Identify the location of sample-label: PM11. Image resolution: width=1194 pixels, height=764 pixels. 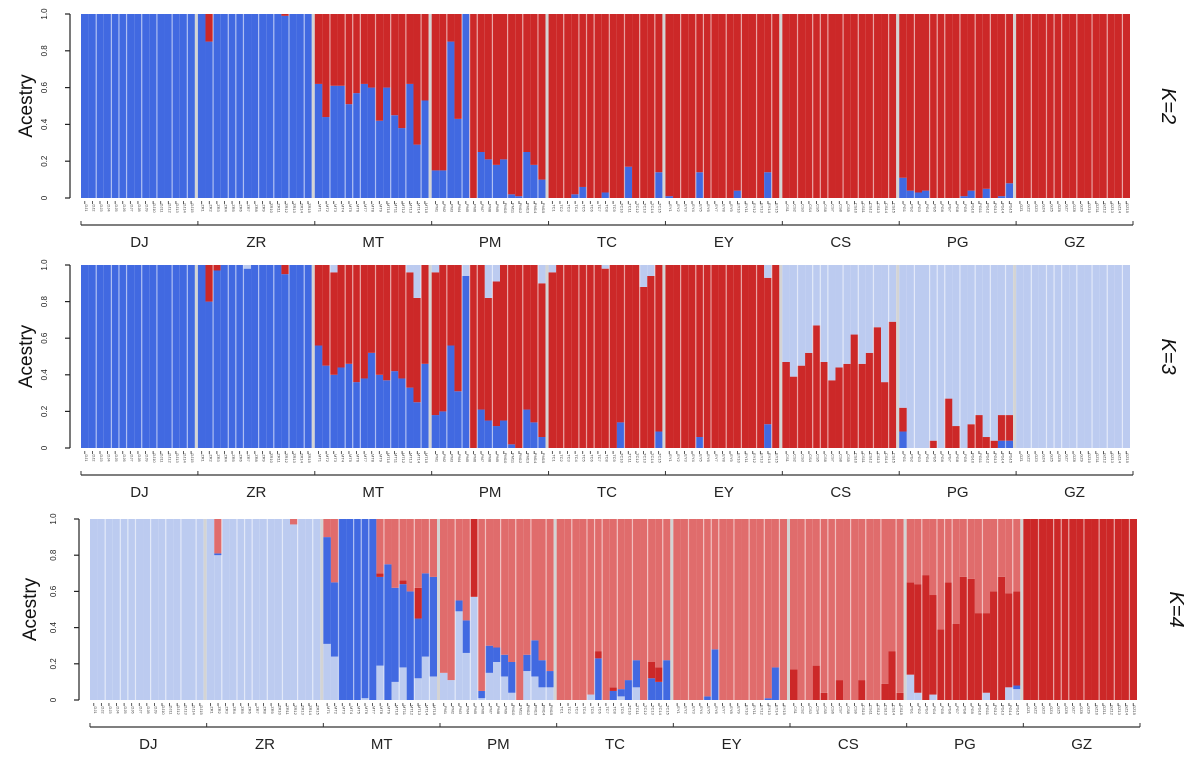
(512, 458).